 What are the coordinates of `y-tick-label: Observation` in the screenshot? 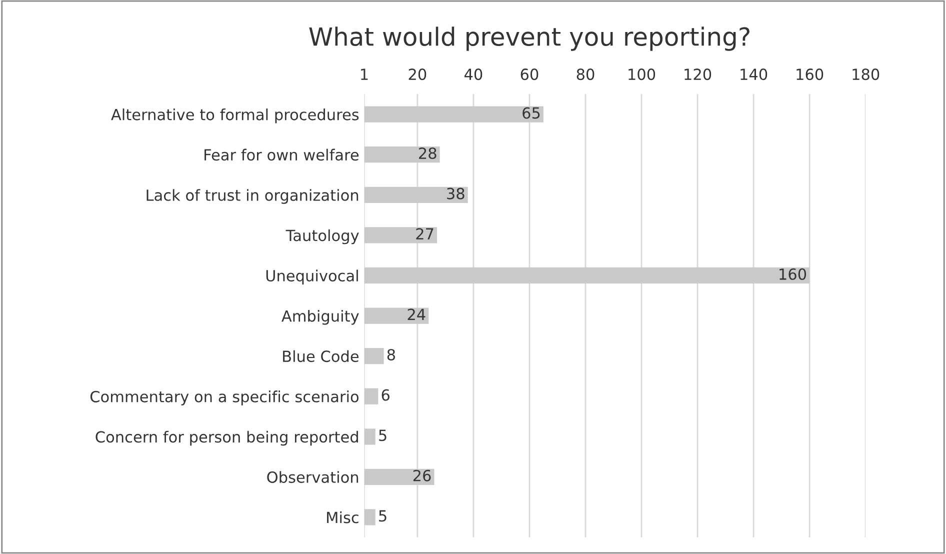 It's located at (312, 477).